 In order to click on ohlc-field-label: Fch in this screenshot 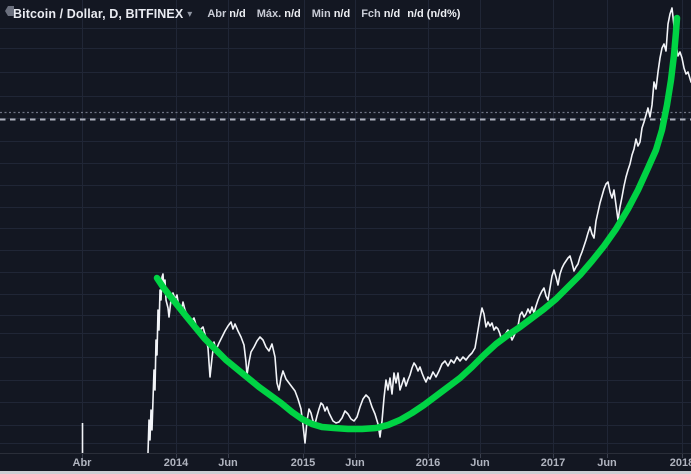, I will do `click(371, 14)`.